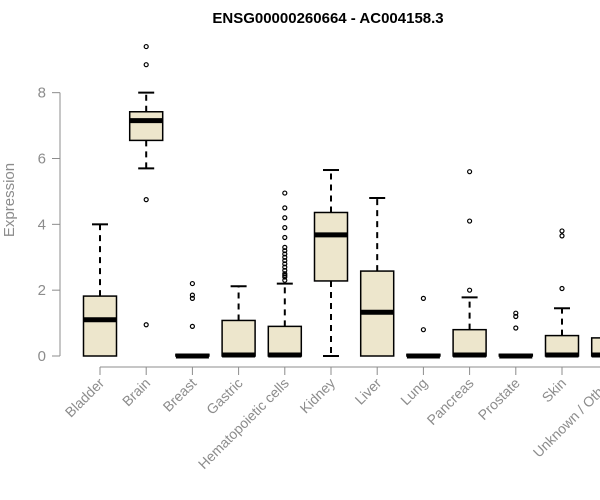  What do you see at coordinates (42, 290) in the screenshot?
I see `y-tick-label: 2` at bounding box center [42, 290].